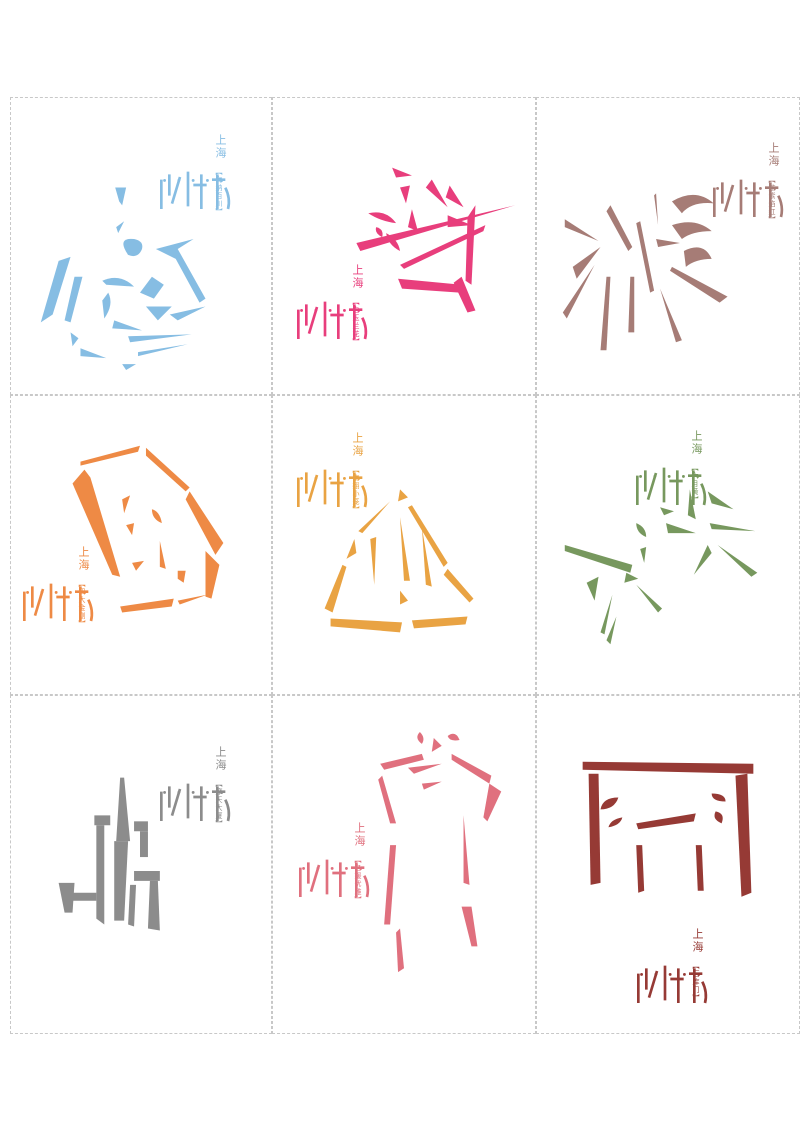  I want to click on logo-block: 上海 【摩天大厦】, so click(196, 801).